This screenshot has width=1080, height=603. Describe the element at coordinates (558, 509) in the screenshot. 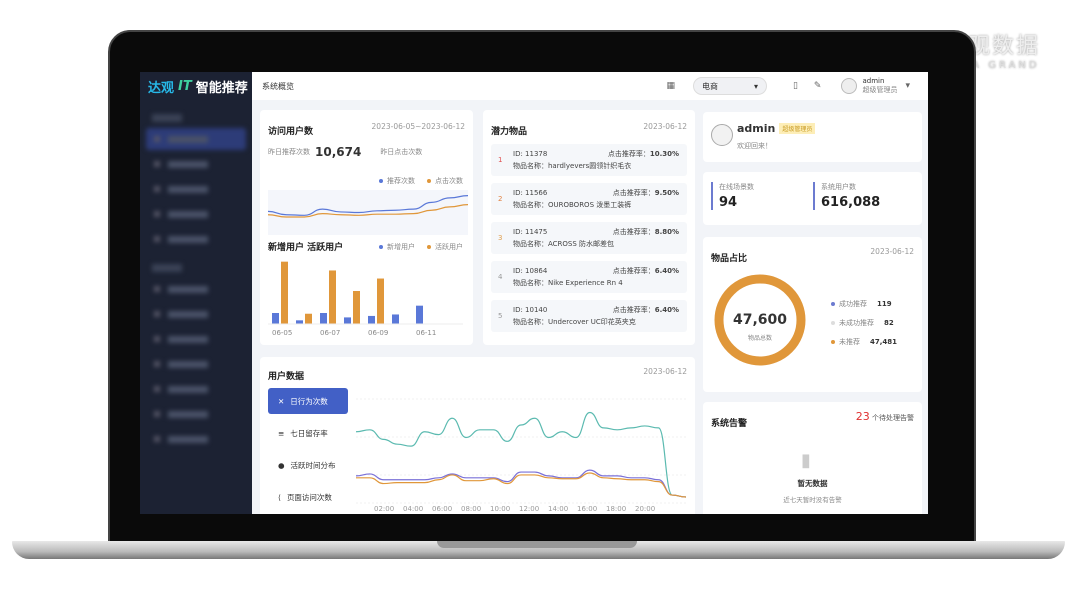

I see `x-tick-label: 14:00` at that location.